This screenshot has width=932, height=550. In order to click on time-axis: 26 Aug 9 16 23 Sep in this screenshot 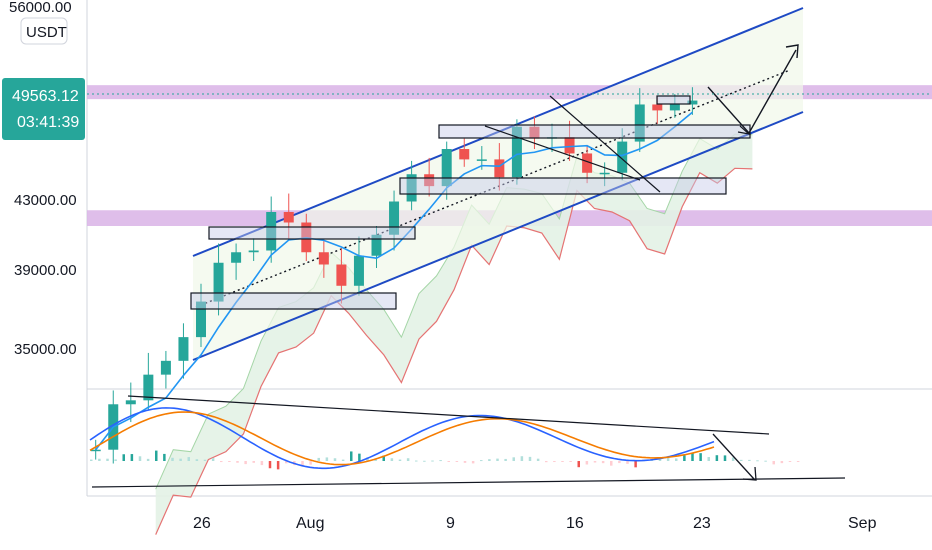, I will do `click(535, 523)`.